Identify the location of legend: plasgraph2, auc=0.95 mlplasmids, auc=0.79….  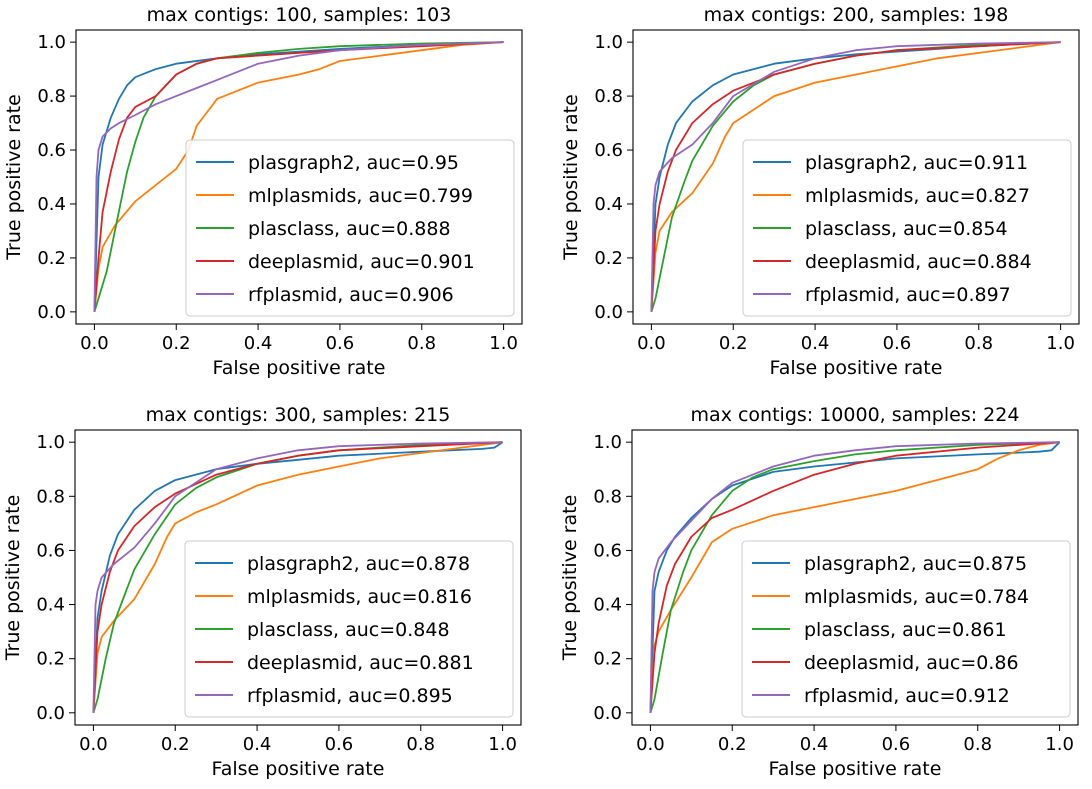
(350, 228).